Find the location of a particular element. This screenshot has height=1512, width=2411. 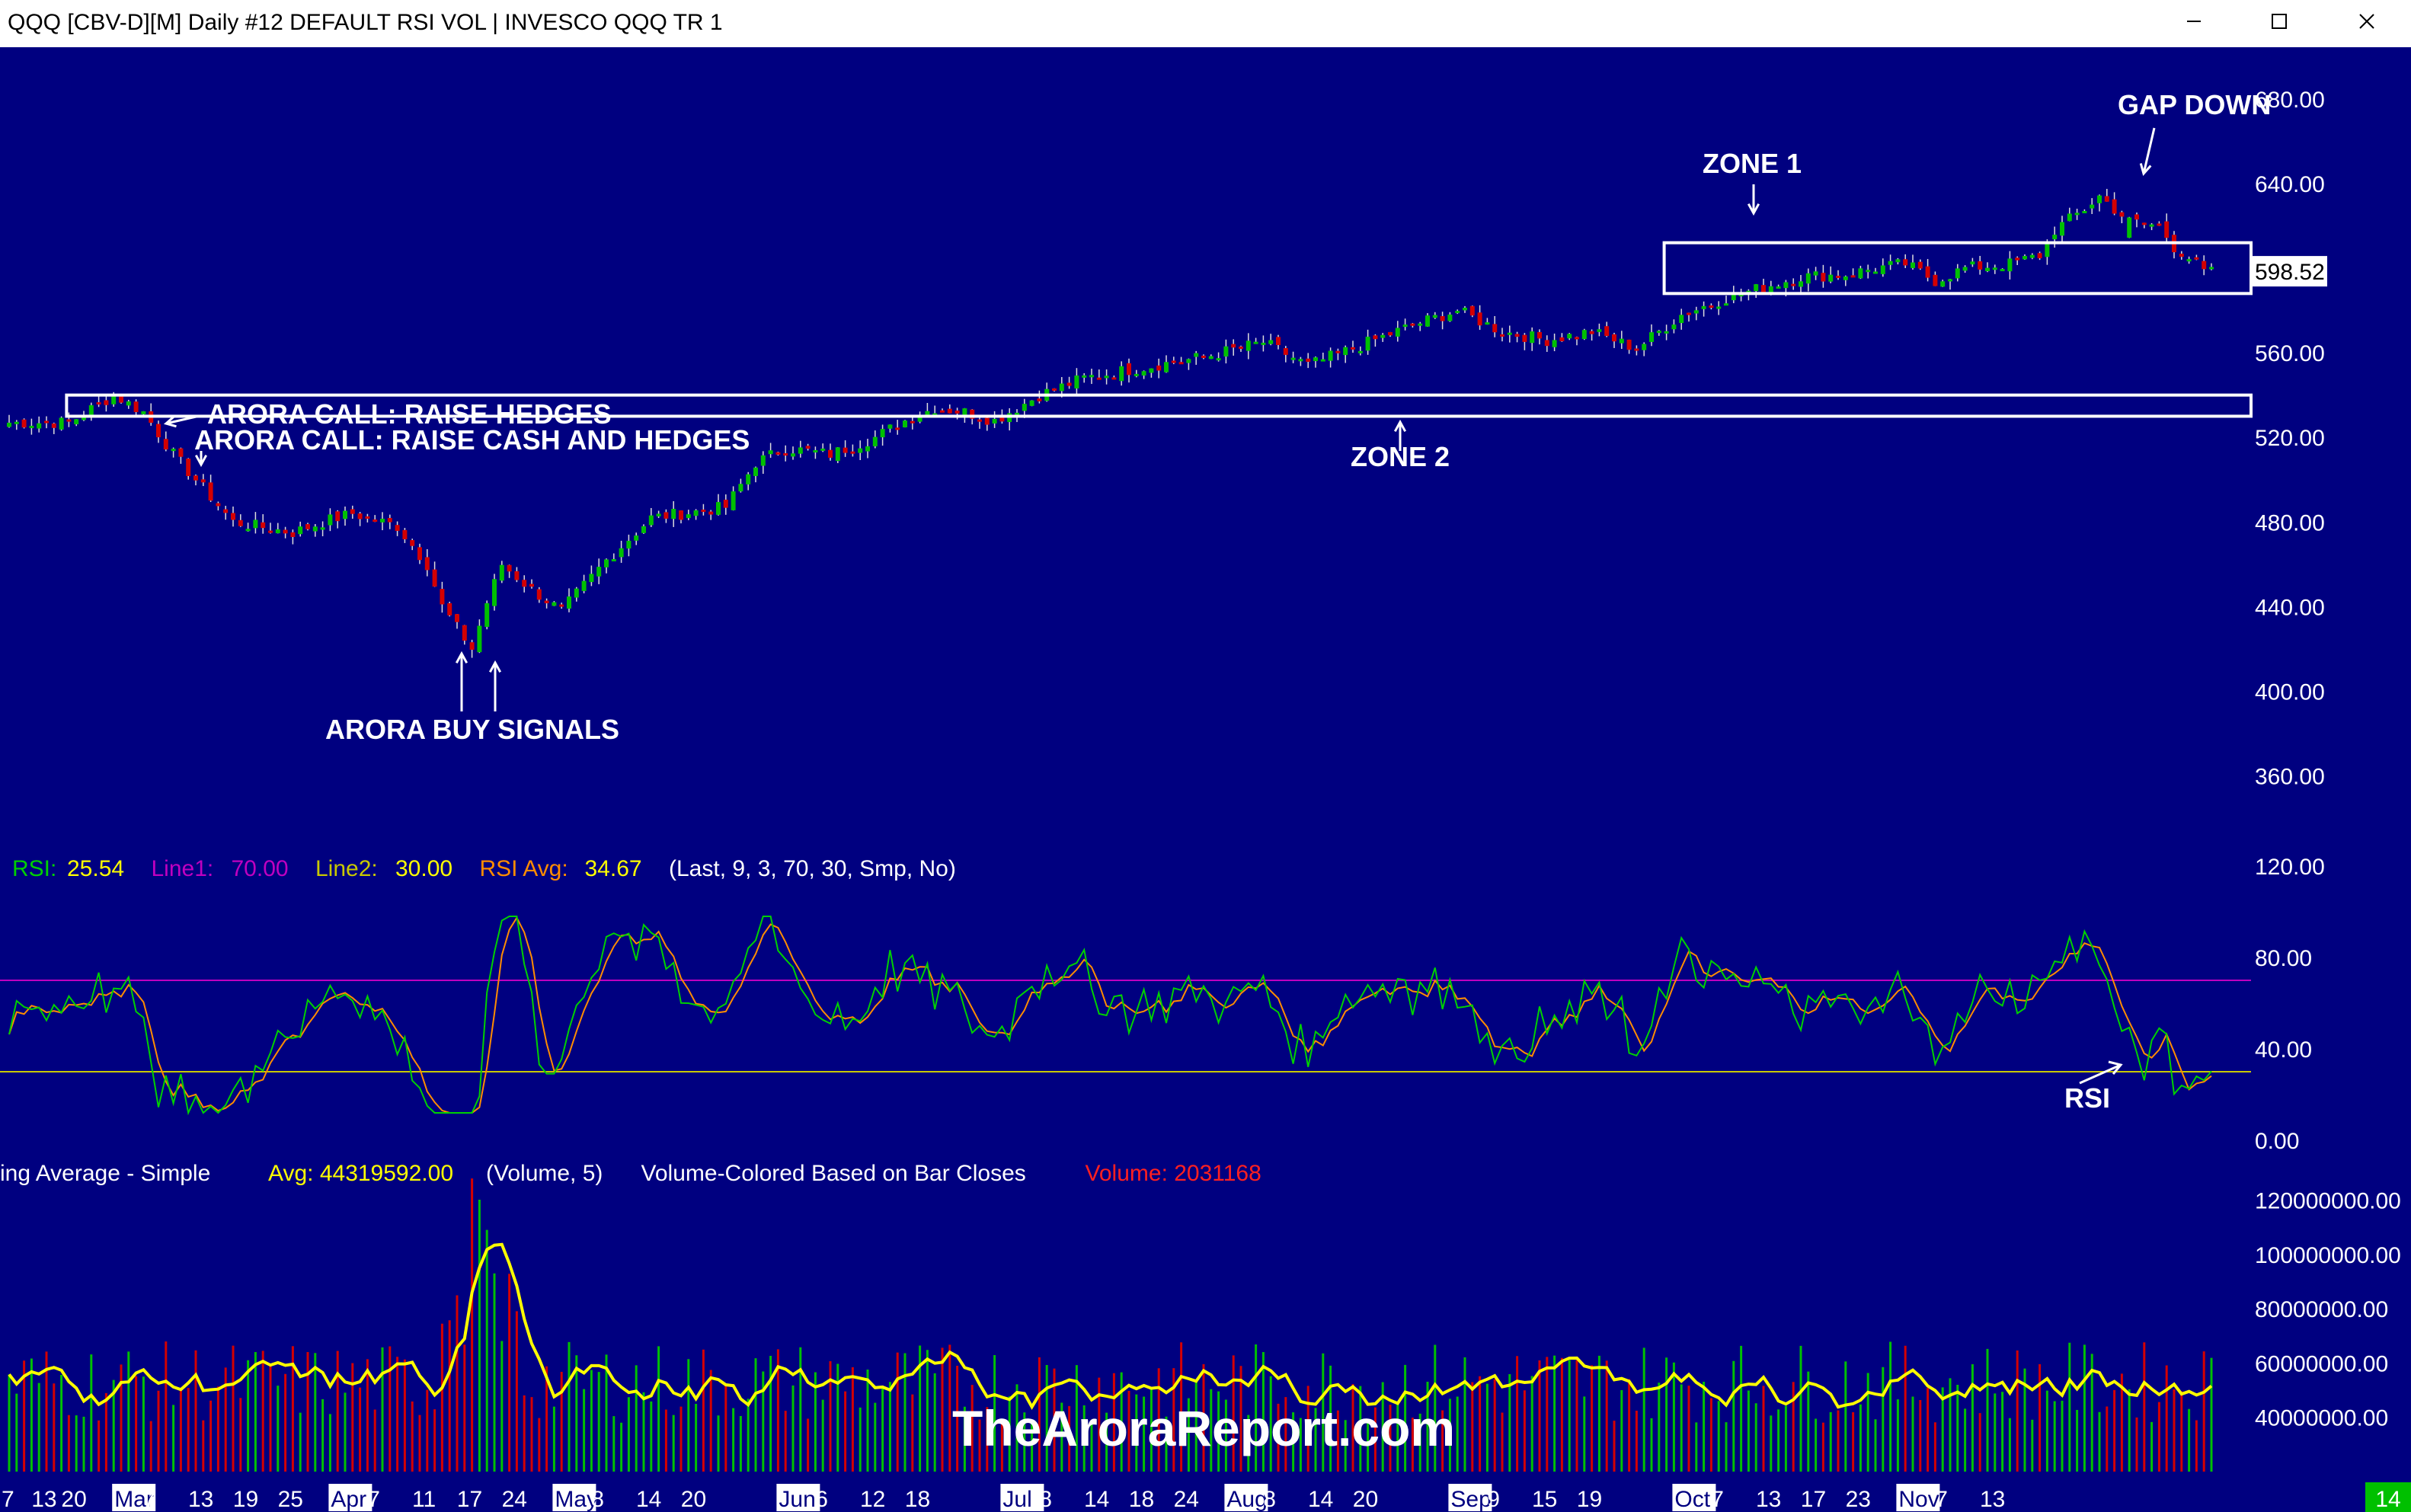

close-button is located at coordinates (2367, 23).